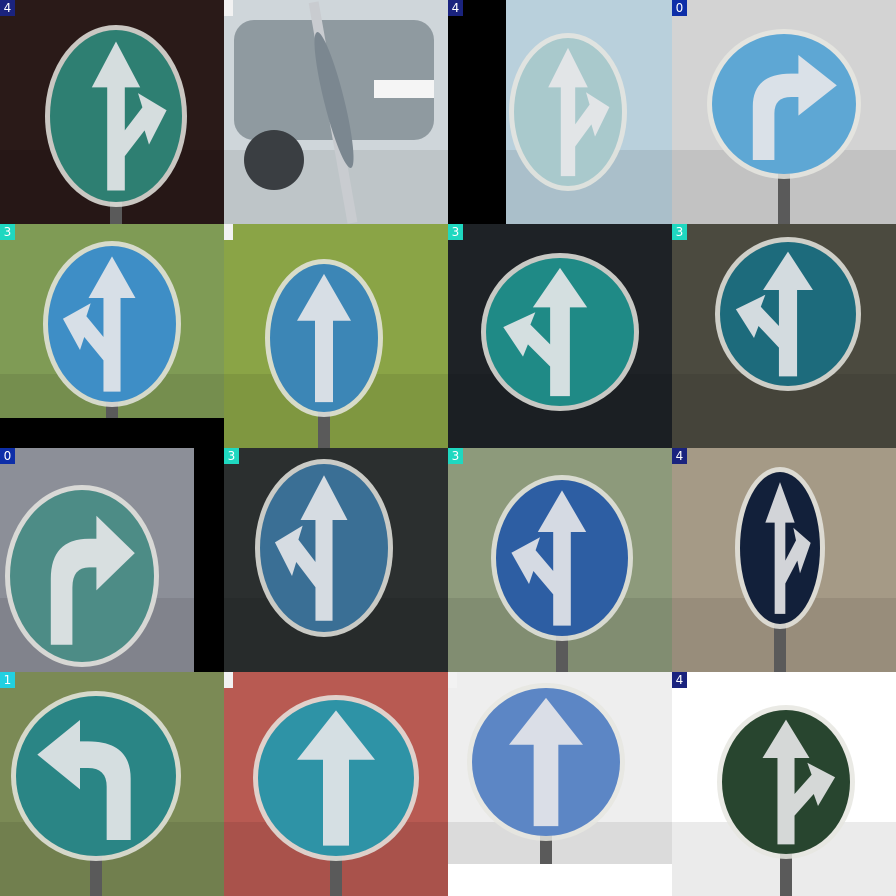 Image resolution: width=896 pixels, height=896 pixels. What do you see at coordinates (7, 680) in the screenshot?
I see `class-label-badge: 1` at bounding box center [7, 680].